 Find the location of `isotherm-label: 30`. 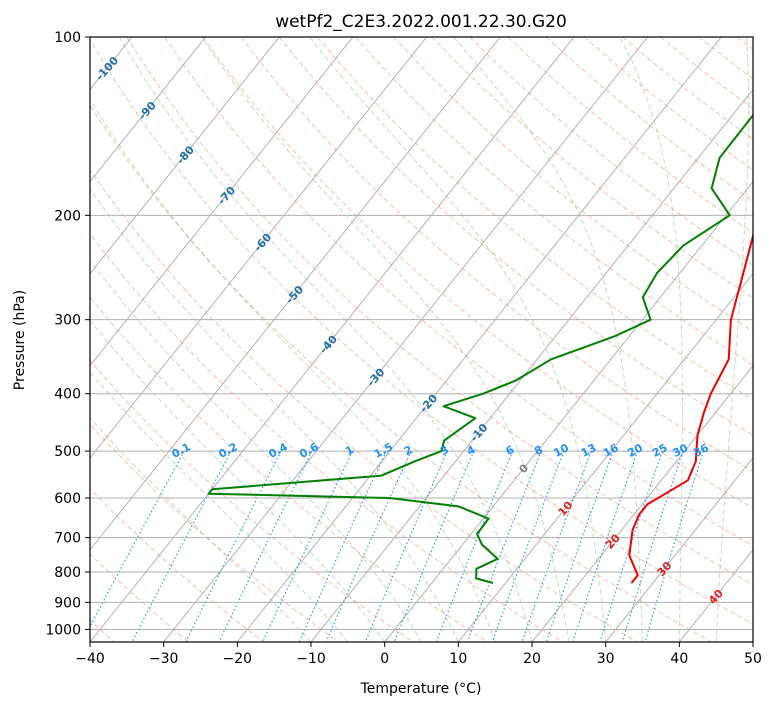

isotherm-label: 30 is located at coordinates (665, 569).